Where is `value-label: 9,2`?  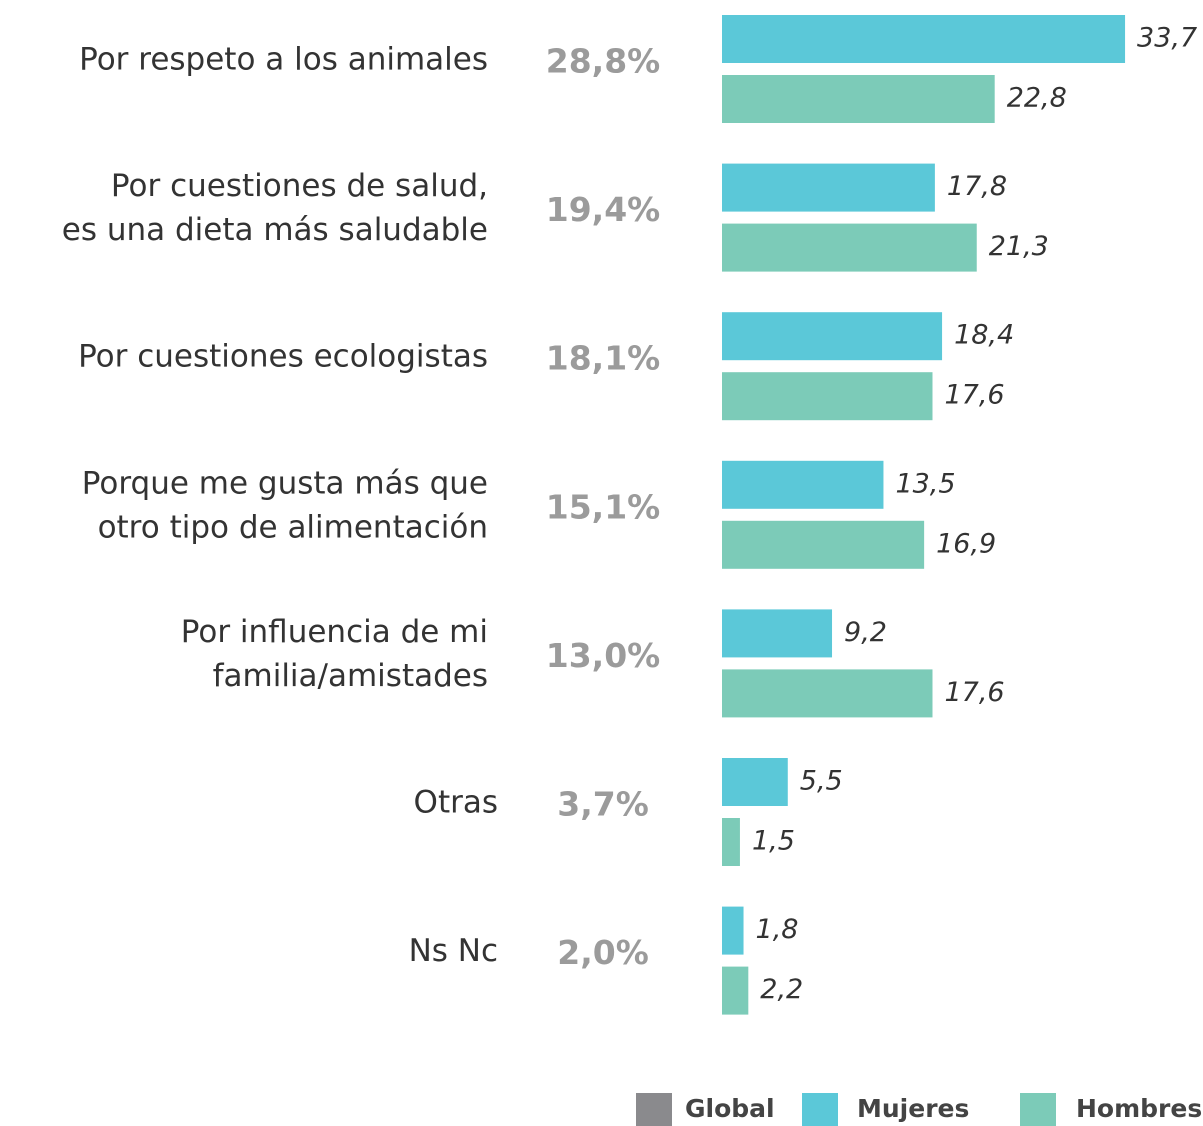 value-label: 9,2 is located at coordinates (865, 632).